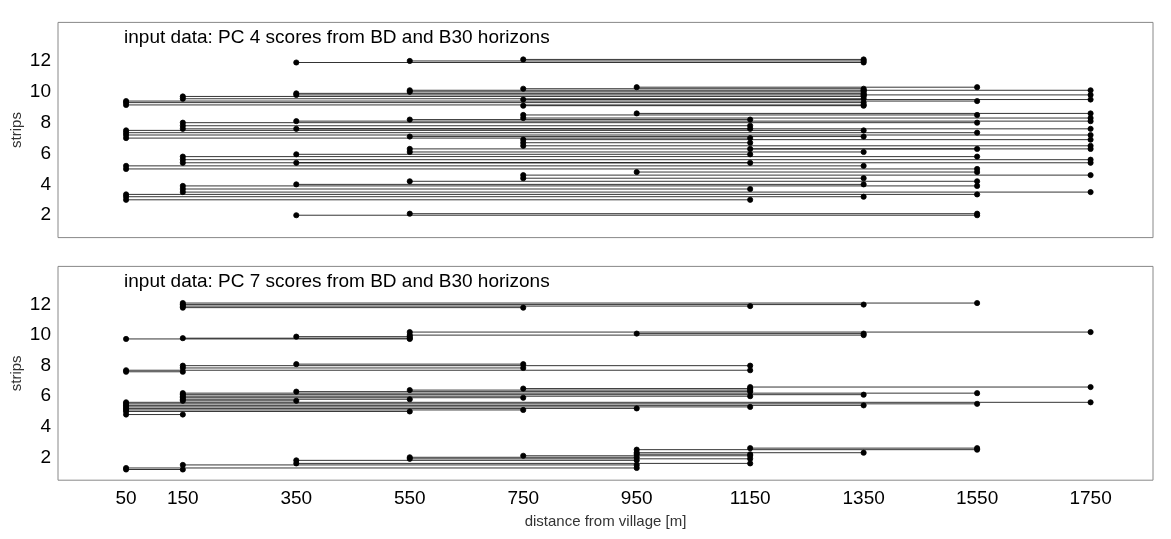 This screenshot has width=1171, height=539. I want to click on x-tick-label: 1350, so click(863, 497).